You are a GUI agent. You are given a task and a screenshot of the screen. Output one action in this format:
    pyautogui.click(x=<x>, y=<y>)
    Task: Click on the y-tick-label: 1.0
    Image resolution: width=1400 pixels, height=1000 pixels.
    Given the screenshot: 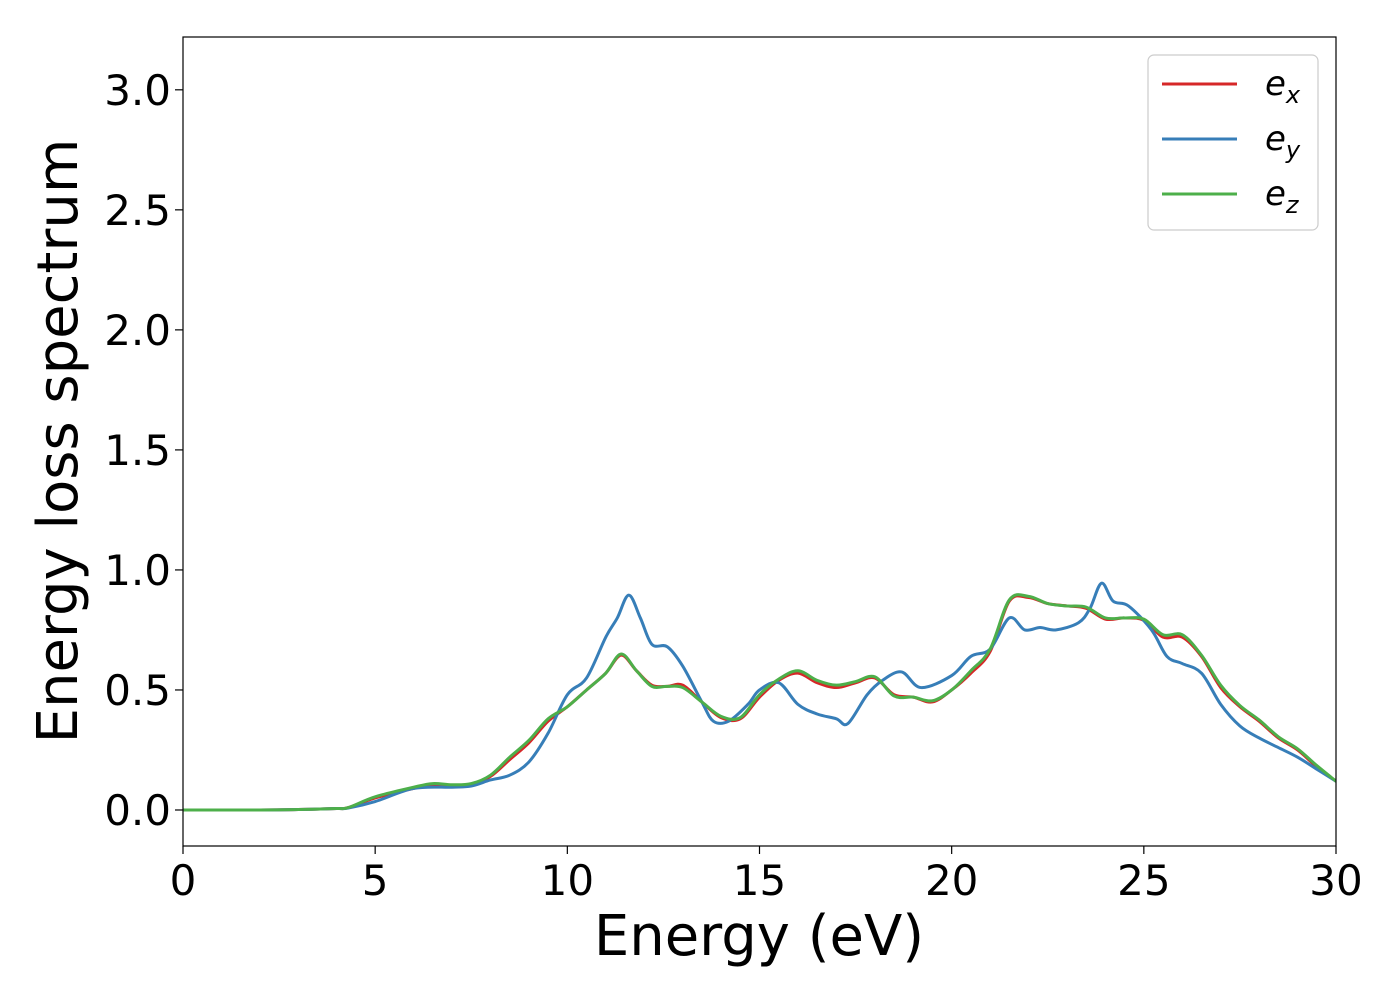 What is the action you would take?
    pyautogui.click(x=137, y=570)
    